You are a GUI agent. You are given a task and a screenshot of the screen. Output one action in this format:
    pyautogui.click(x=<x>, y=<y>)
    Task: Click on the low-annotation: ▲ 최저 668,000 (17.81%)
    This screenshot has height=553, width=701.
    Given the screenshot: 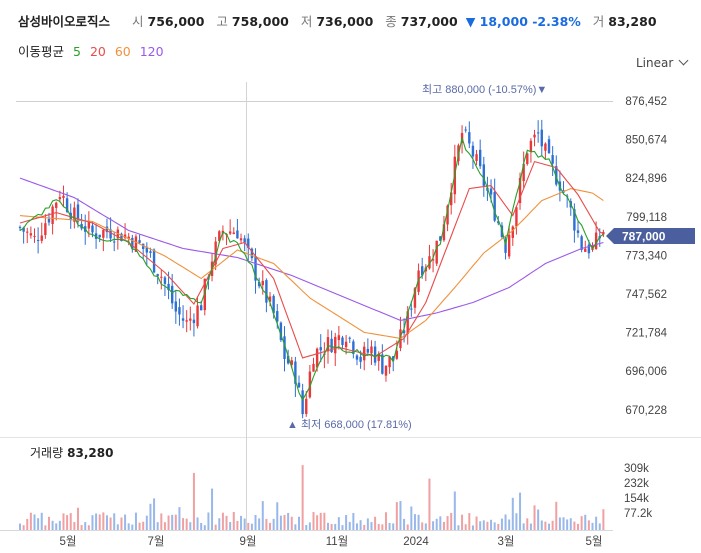 What is the action you would take?
    pyautogui.click(x=349, y=424)
    